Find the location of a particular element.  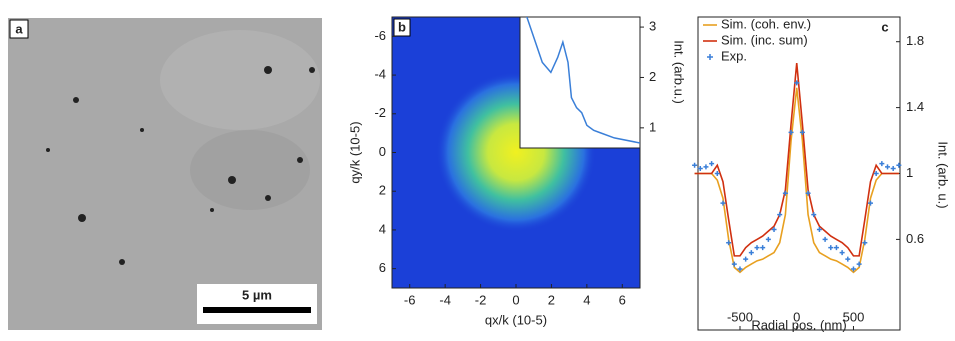

inset-y-tick-label: 1 is located at coordinates (652, 126).